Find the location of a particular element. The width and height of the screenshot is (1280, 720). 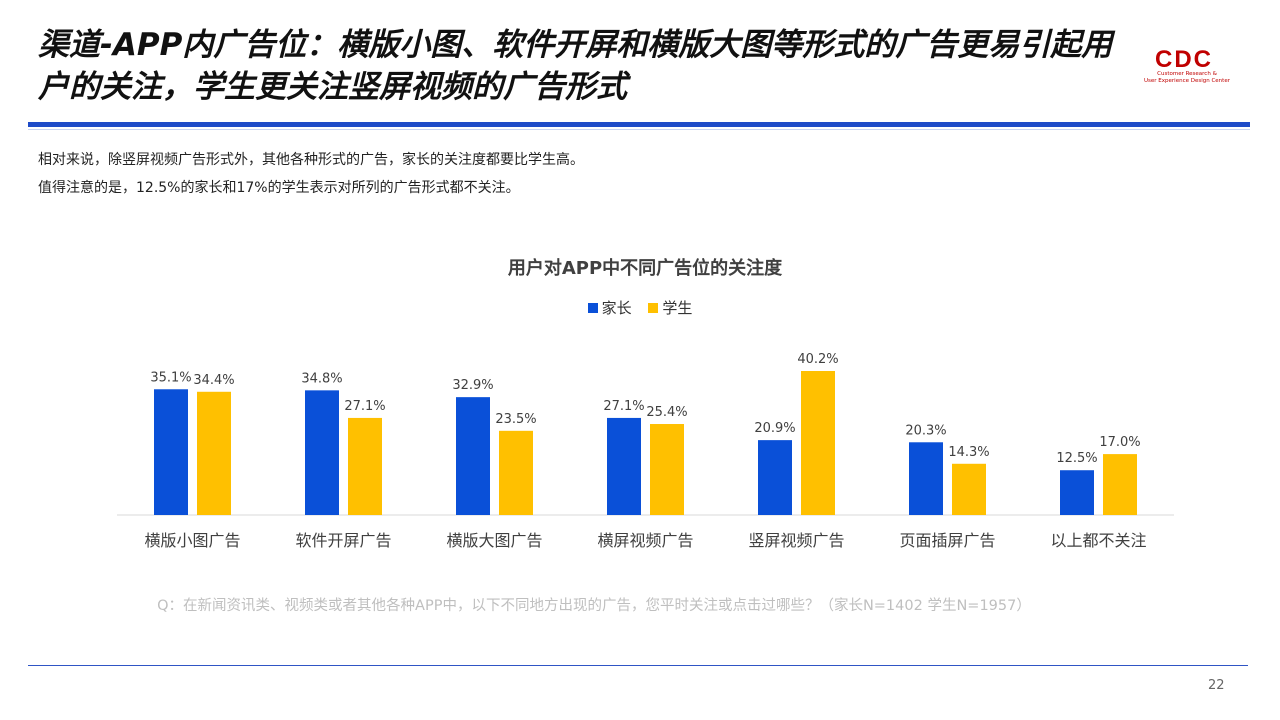

data-label-students-1: 27.1% is located at coordinates (364, 406).